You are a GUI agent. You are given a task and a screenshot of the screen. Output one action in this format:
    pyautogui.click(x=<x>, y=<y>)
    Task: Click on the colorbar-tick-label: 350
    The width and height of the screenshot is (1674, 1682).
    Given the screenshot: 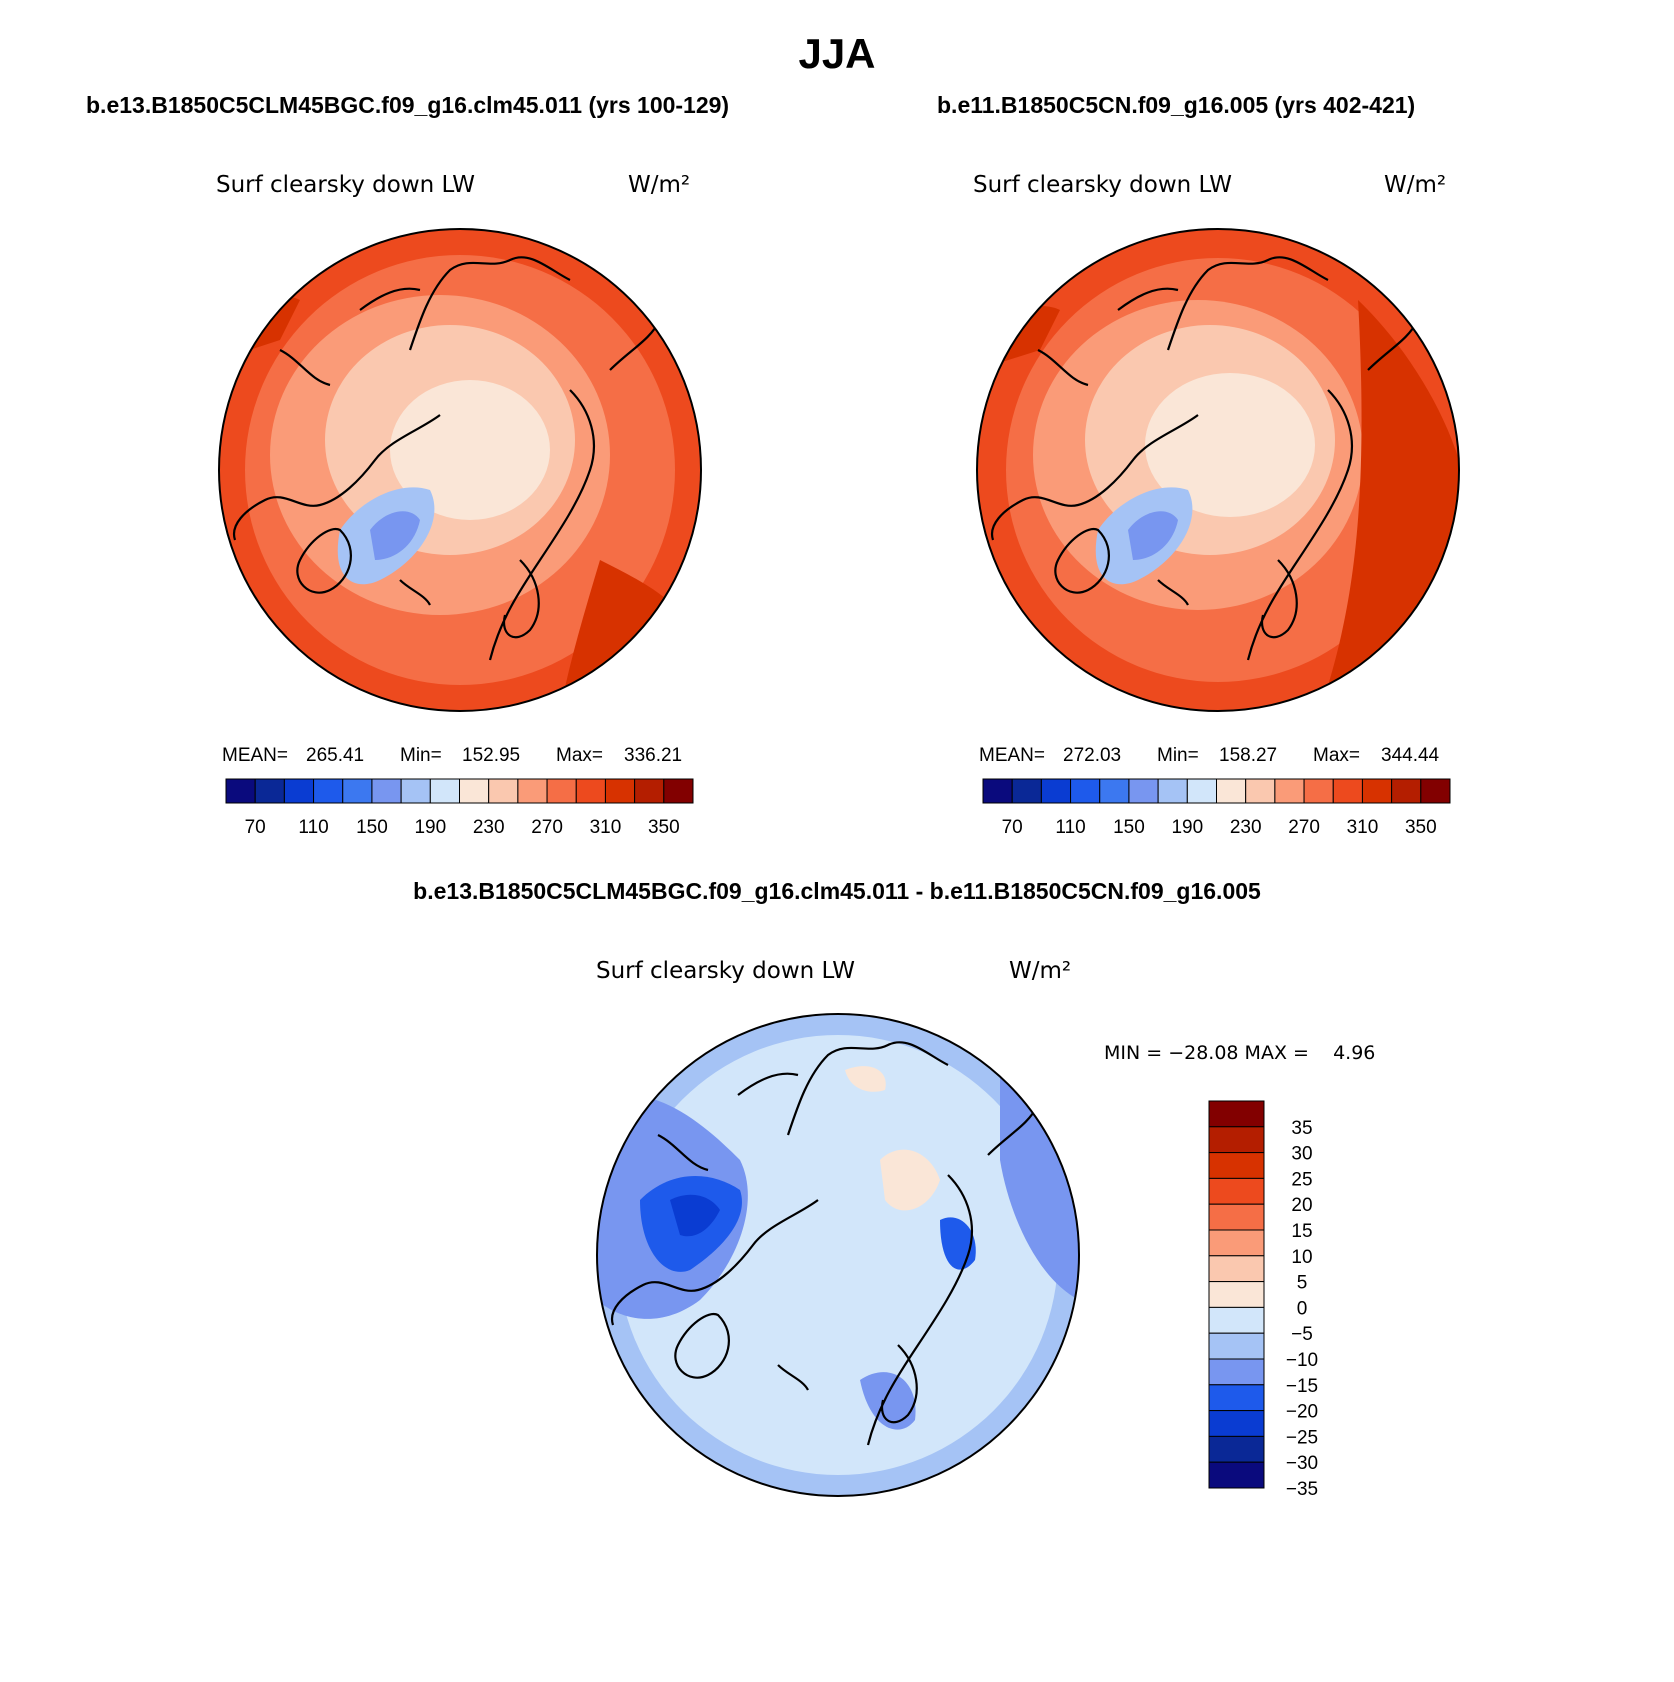 What is the action you would take?
    pyautogui.click(x=1421, y=827)
    